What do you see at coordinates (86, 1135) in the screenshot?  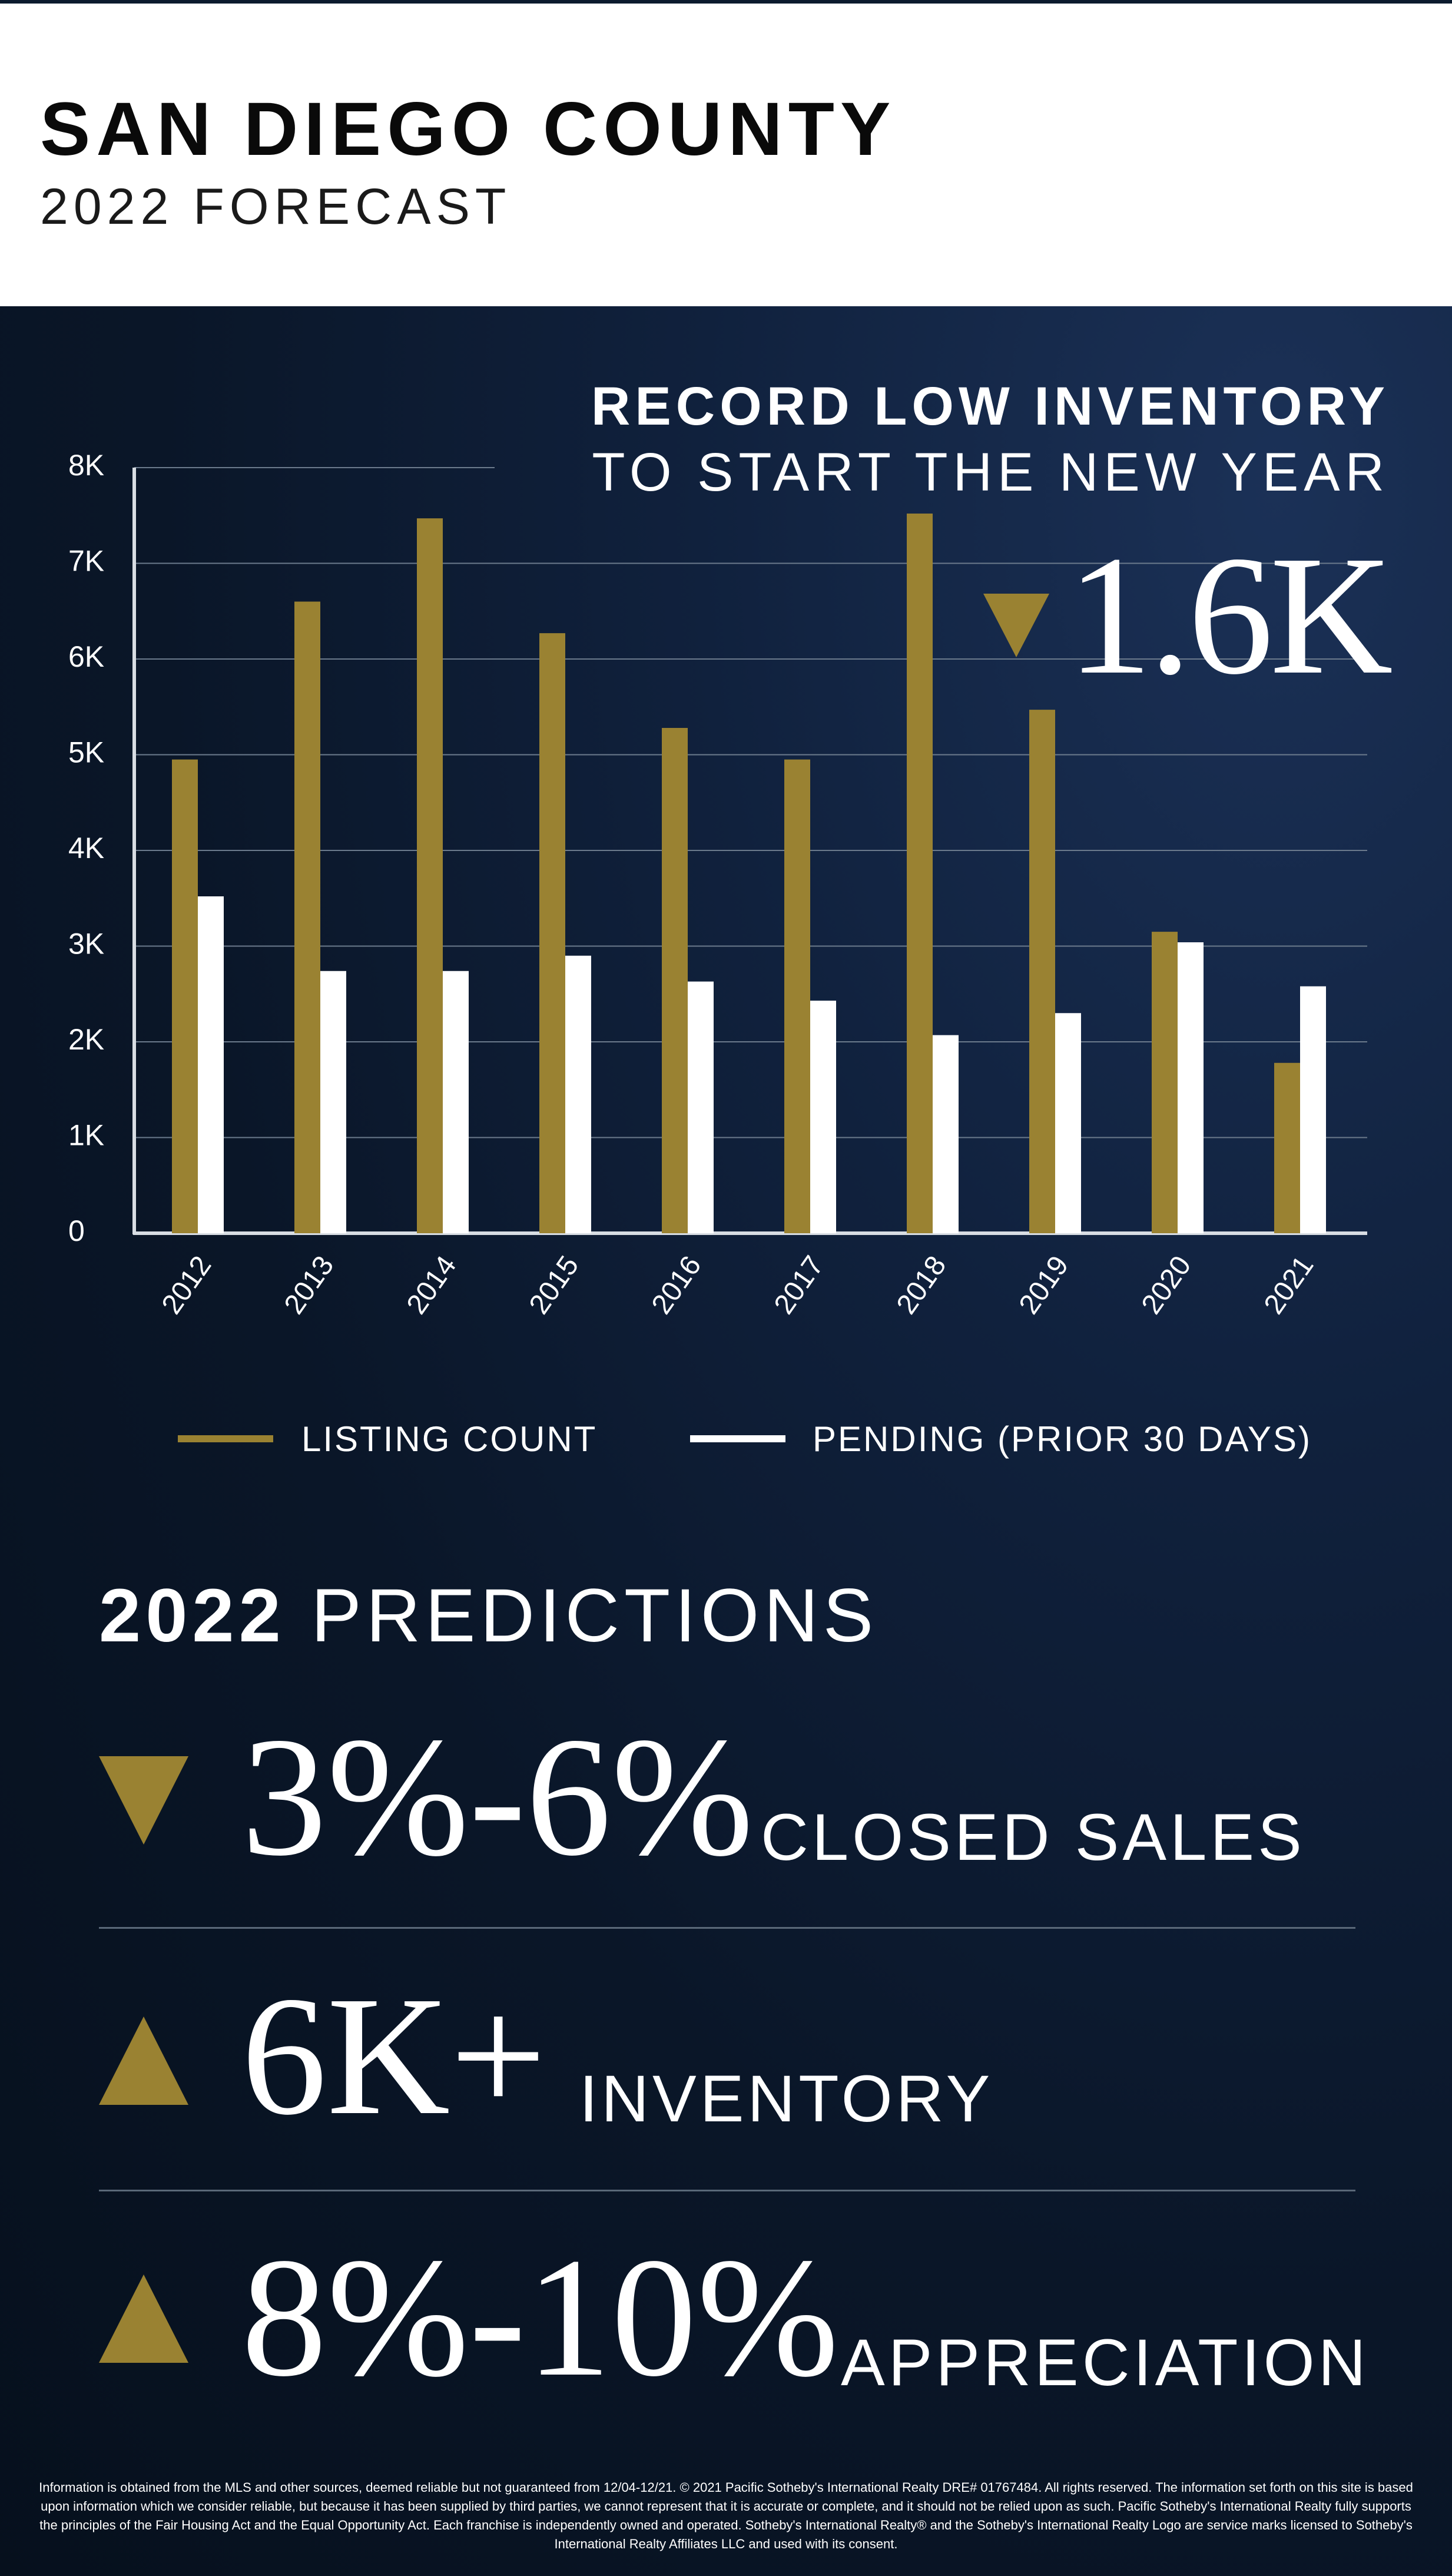 I see `y-tick-label: 1K` at bounding box center [86, 1135].